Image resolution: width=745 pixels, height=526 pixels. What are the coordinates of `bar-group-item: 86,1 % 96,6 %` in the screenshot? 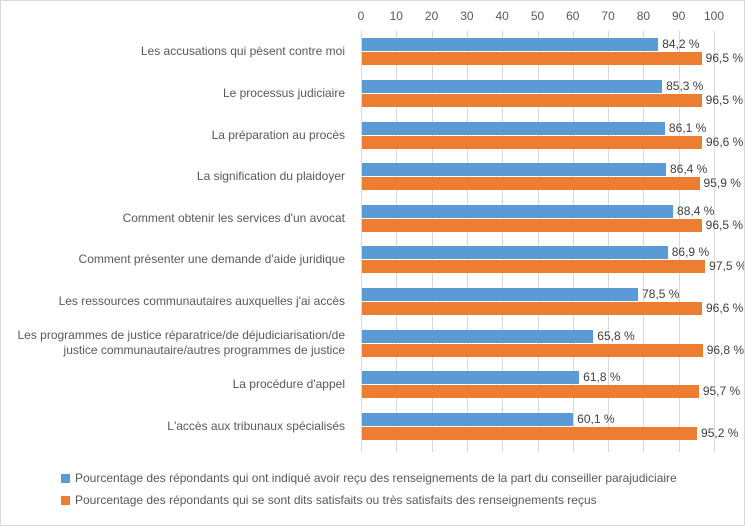 It's located at (552, 135).